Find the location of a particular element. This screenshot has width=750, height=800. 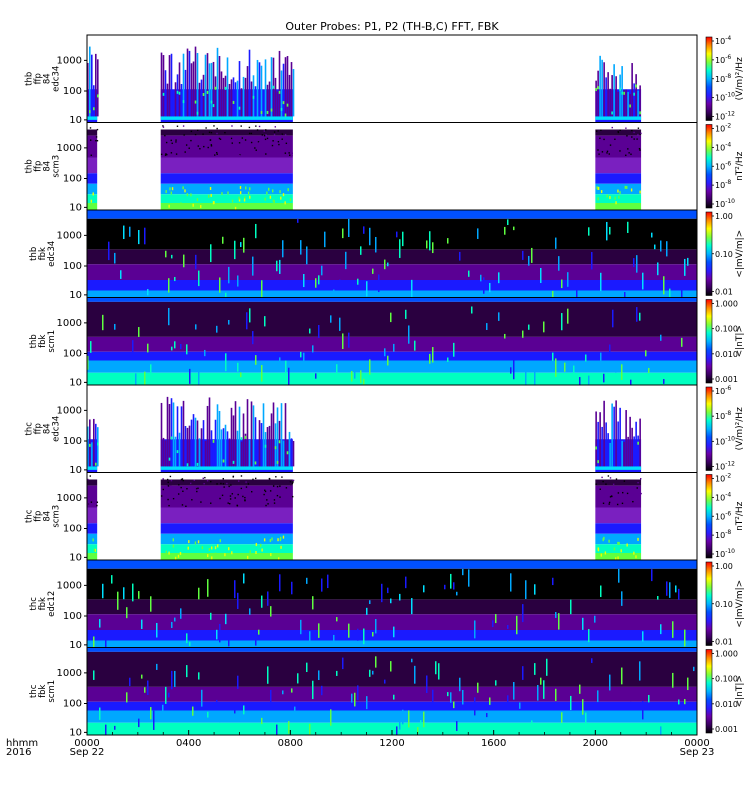

colorbar is located at coordinates (709, 253).